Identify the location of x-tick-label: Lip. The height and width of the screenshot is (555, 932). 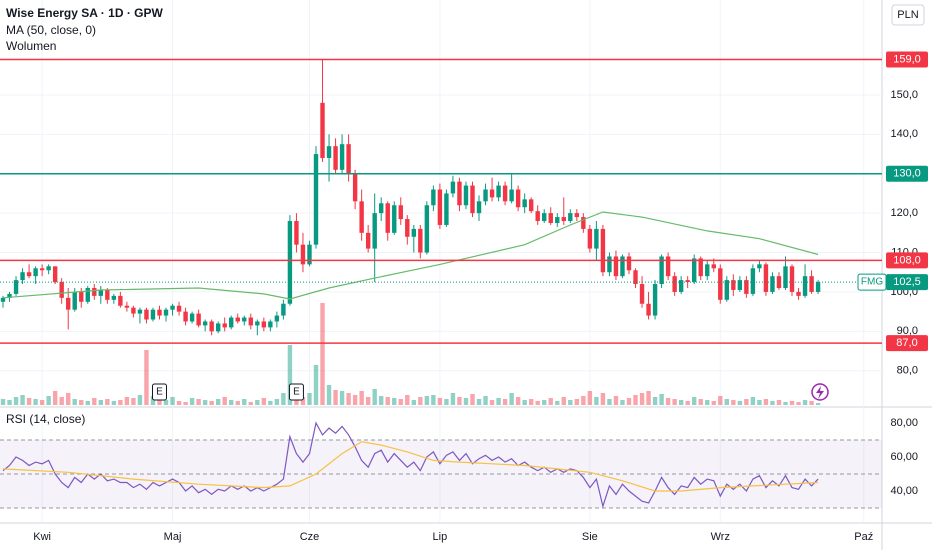
(440, 537).